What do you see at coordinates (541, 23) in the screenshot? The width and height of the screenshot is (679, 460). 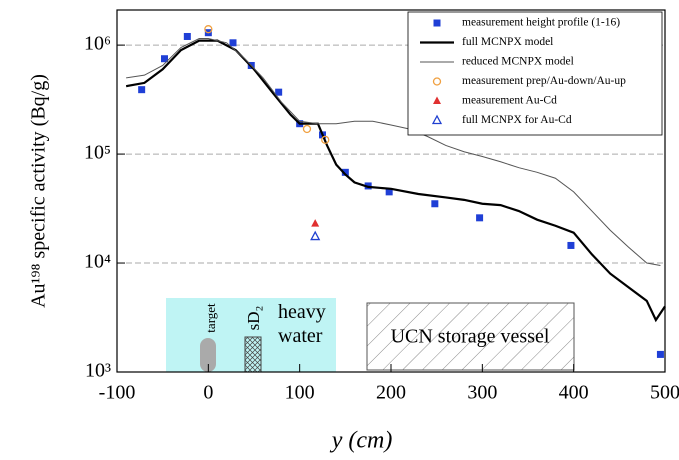 I see `legend-label: measurement height profile (1-16)` at bounding box center [541, 23].